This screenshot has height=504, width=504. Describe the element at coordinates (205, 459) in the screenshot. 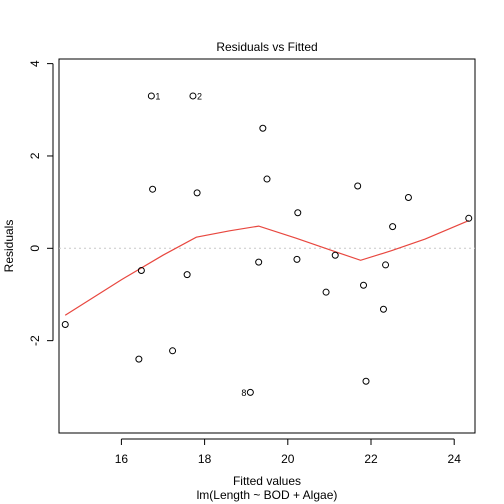

I see `x-tick-label: 18` at that location.